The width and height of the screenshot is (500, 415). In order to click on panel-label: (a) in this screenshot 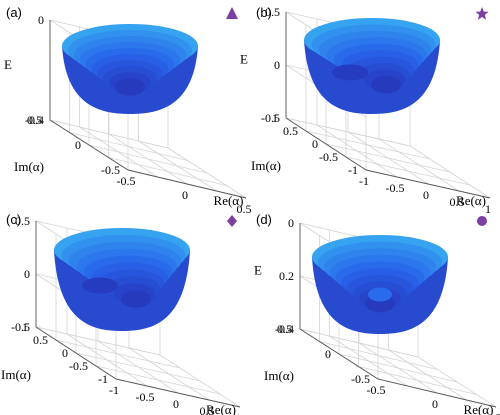, I will do `click(14, 12)`.